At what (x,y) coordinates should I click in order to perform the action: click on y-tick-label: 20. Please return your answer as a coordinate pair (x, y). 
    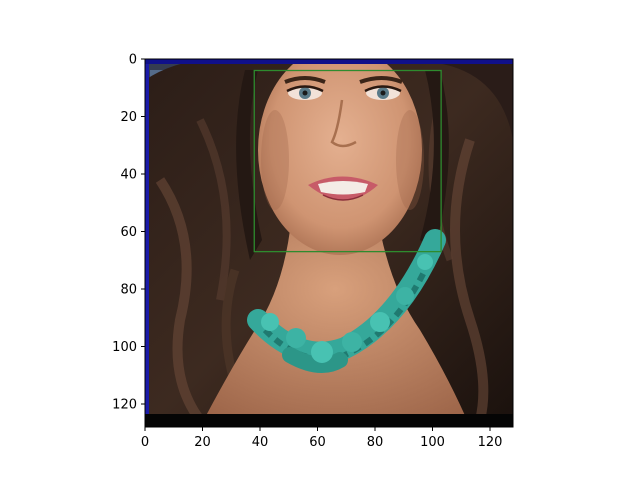
    Looking at the image, I should click on (128, 117).